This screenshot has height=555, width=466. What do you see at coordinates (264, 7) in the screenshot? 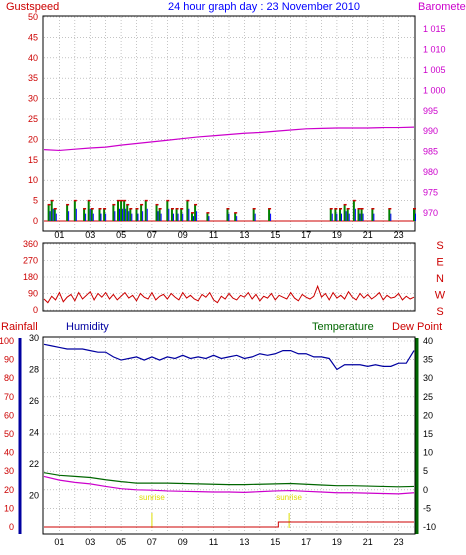
I see `graph-title: 24 hour graph day : 23 November 2010` at bounding box center [264, 7].